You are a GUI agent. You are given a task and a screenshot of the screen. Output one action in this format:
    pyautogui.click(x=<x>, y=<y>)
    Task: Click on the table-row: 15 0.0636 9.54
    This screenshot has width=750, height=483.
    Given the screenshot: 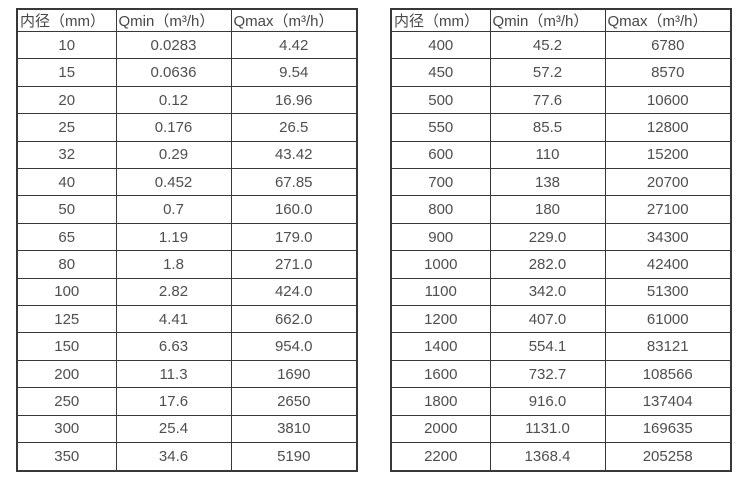 What is the action you would take?
    pyautogui.click(x=187, y=72)
    